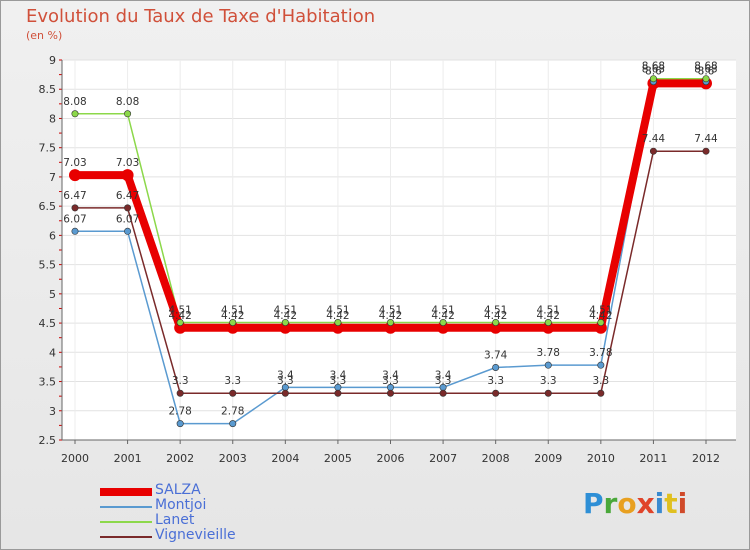 The height and width of the screenshot is (550, 750). I want to click on y-tick-label: 9, so click(52, 60).